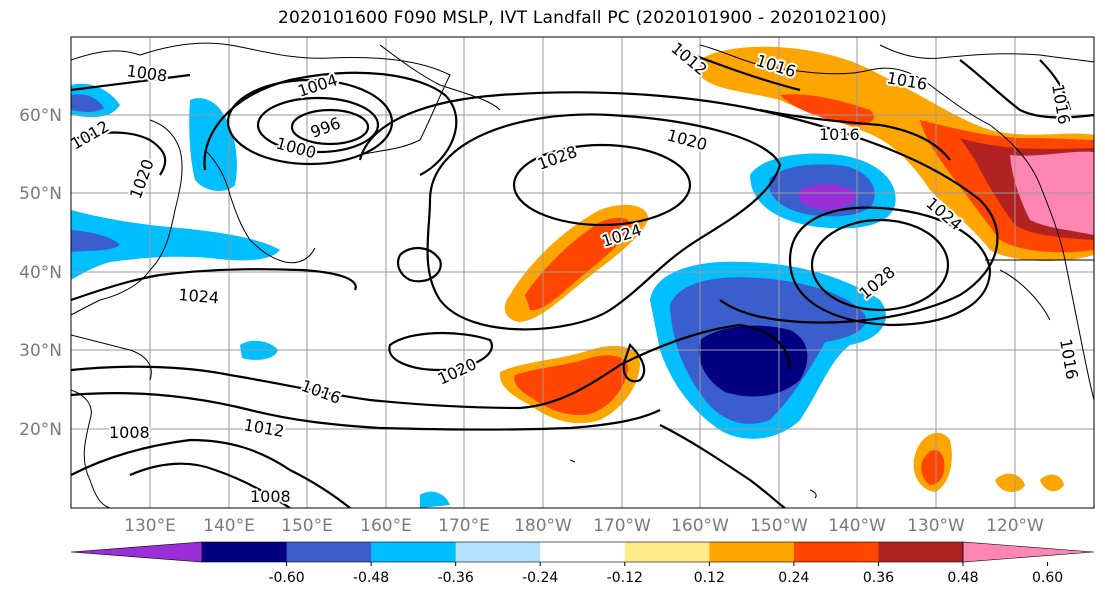 Image resolution: width=1105 pixels, height=601 pixels. Describe the element at coordinates (1047, 578) in the screenshot. I see `colorbar-tick-label: 0.60` at that location.